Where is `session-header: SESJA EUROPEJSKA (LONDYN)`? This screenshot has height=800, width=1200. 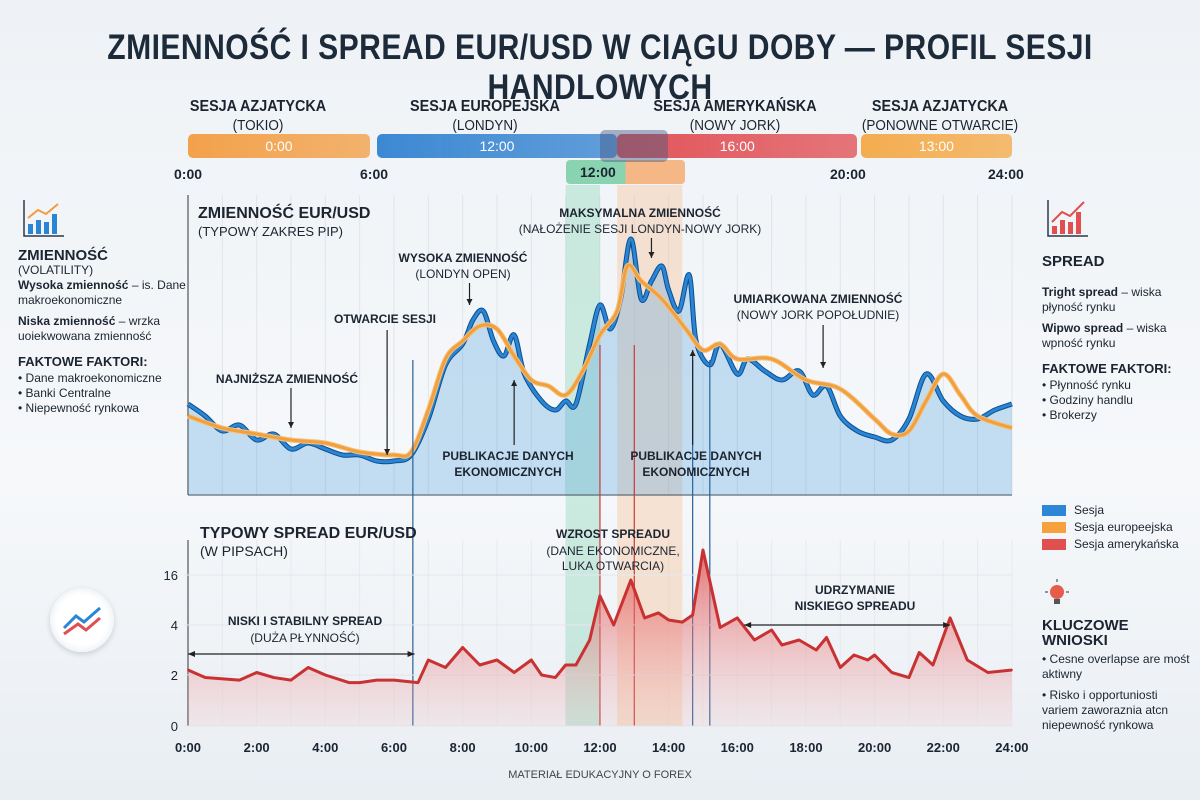 session-header: SESJA EUROPEJSKA (LONDYN) is located at coordinates (485, 116).